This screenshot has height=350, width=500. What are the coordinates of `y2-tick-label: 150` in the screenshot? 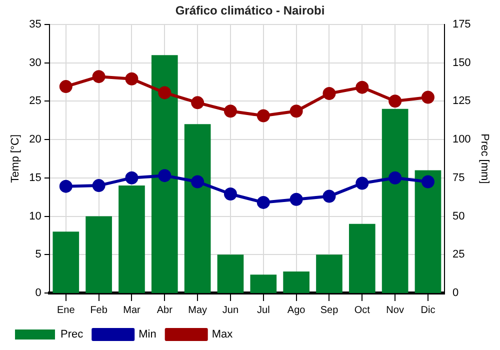 It's located at (461, 62).